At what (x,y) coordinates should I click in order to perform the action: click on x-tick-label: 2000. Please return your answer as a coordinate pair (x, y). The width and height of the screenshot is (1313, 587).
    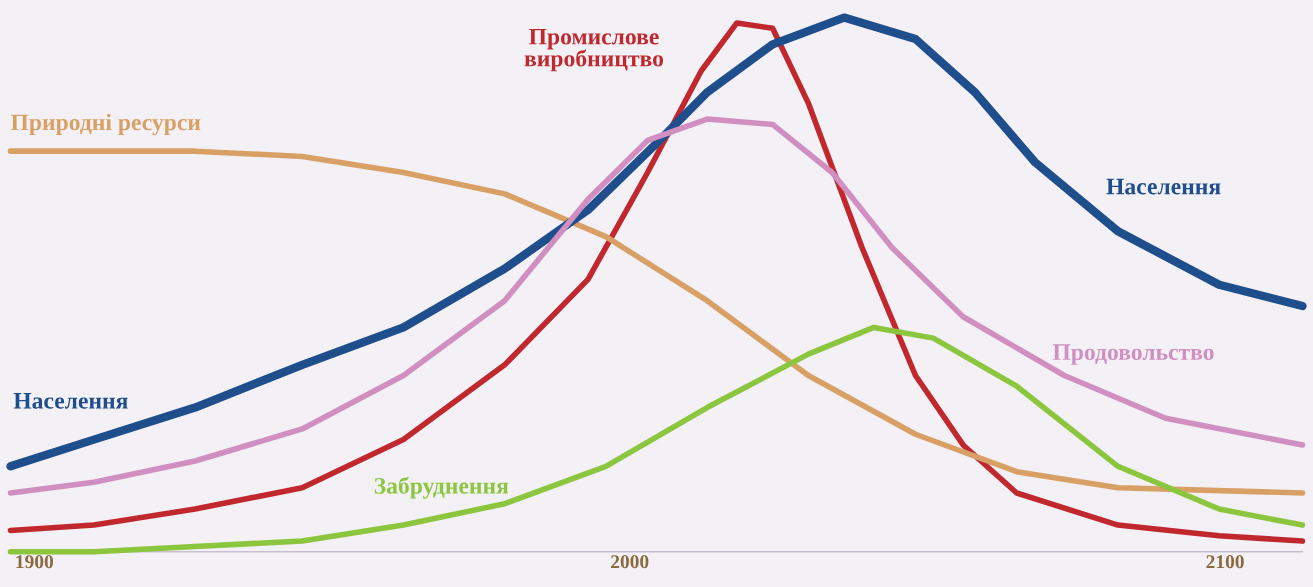
    Looking at the image, I should click on (630, 562).